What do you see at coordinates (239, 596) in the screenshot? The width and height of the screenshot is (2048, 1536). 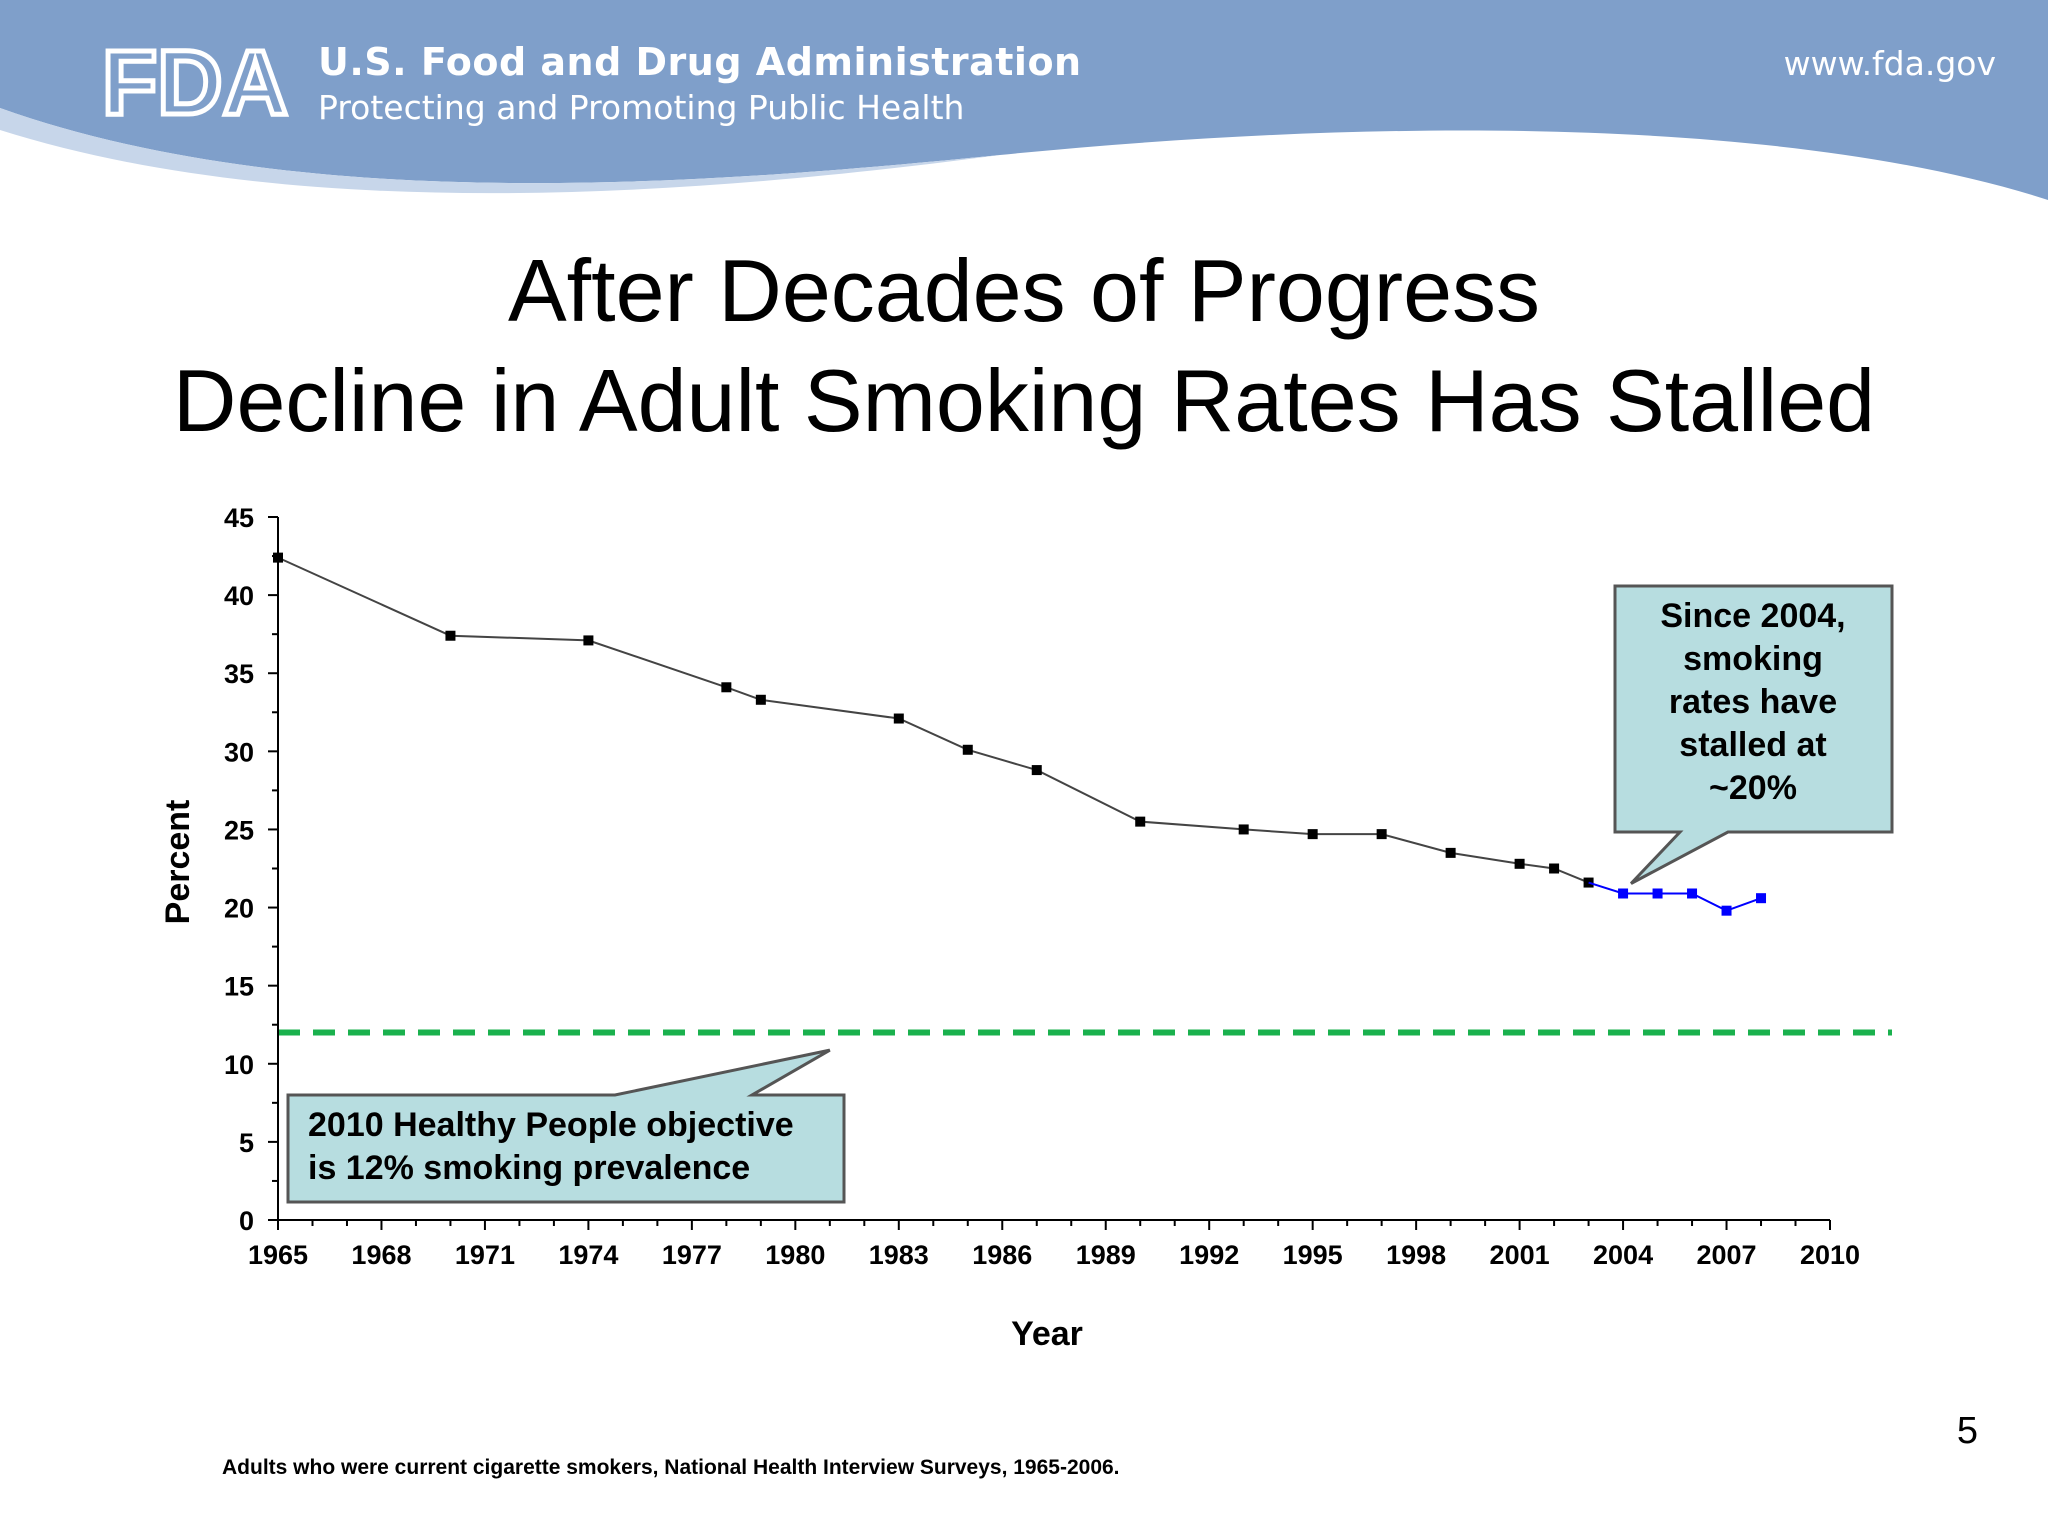 I see `y-tick-label: 40` at bounding box center [239, 596].